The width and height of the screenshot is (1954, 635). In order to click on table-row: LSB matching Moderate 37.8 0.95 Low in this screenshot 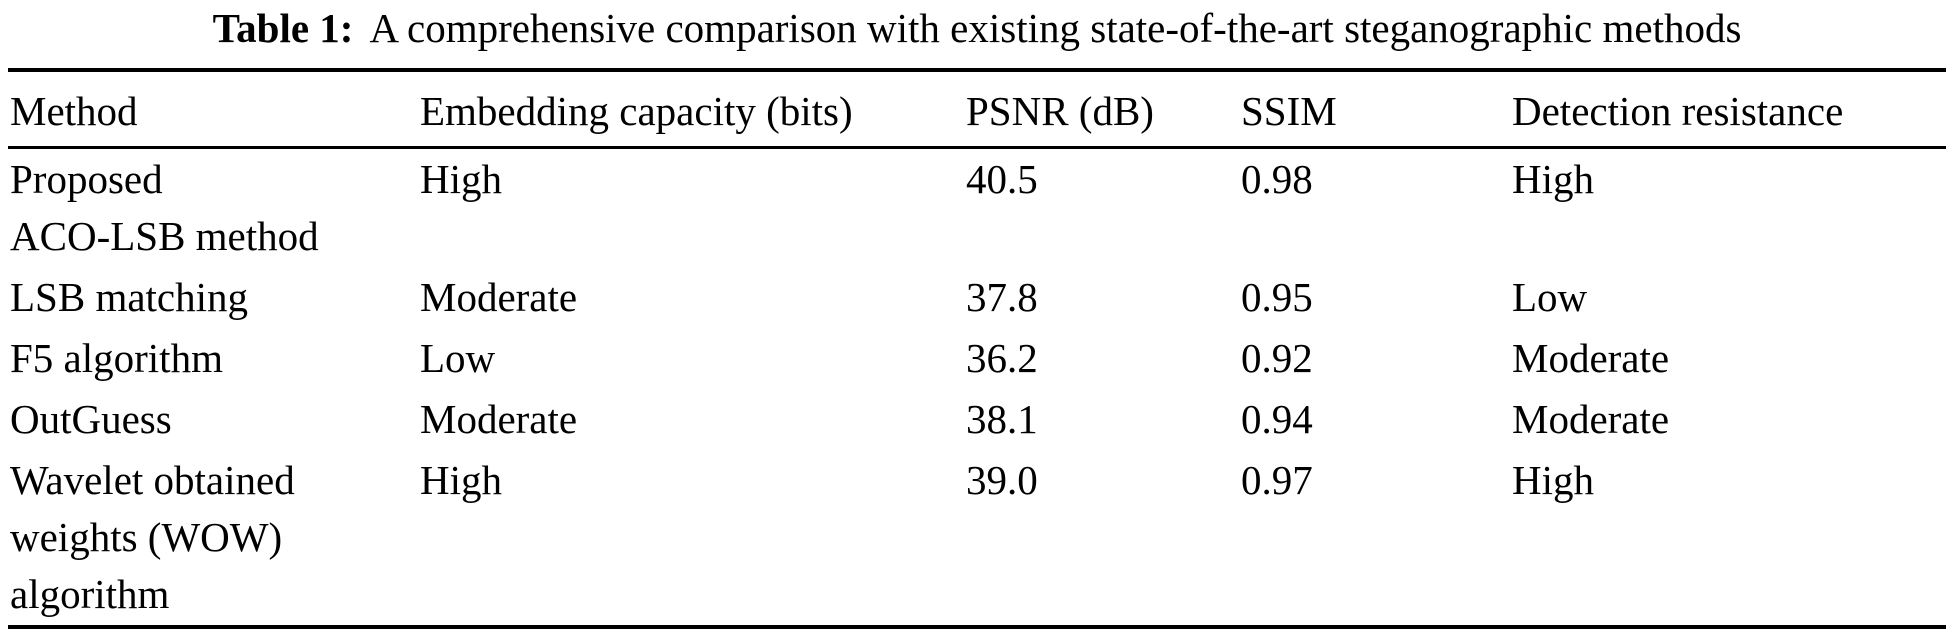, I will do `click(977, 297)`.